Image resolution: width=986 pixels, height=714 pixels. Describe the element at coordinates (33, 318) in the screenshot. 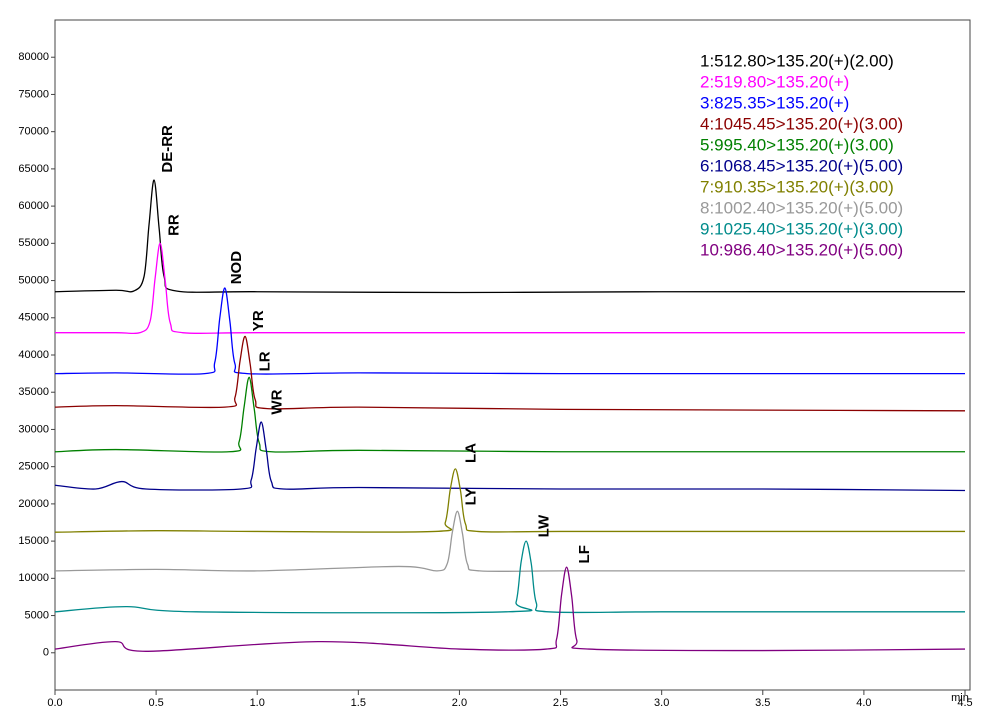

I see `y-tick-label: 45000` at that location.